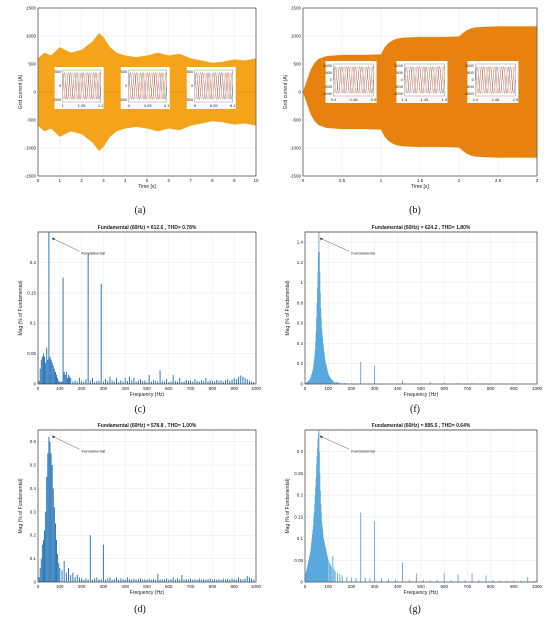  What do you see at coordinates (425, 99) in the screenshot?
I see `inset-x-tick-label: 1.45` at bounding box center [425, 99].